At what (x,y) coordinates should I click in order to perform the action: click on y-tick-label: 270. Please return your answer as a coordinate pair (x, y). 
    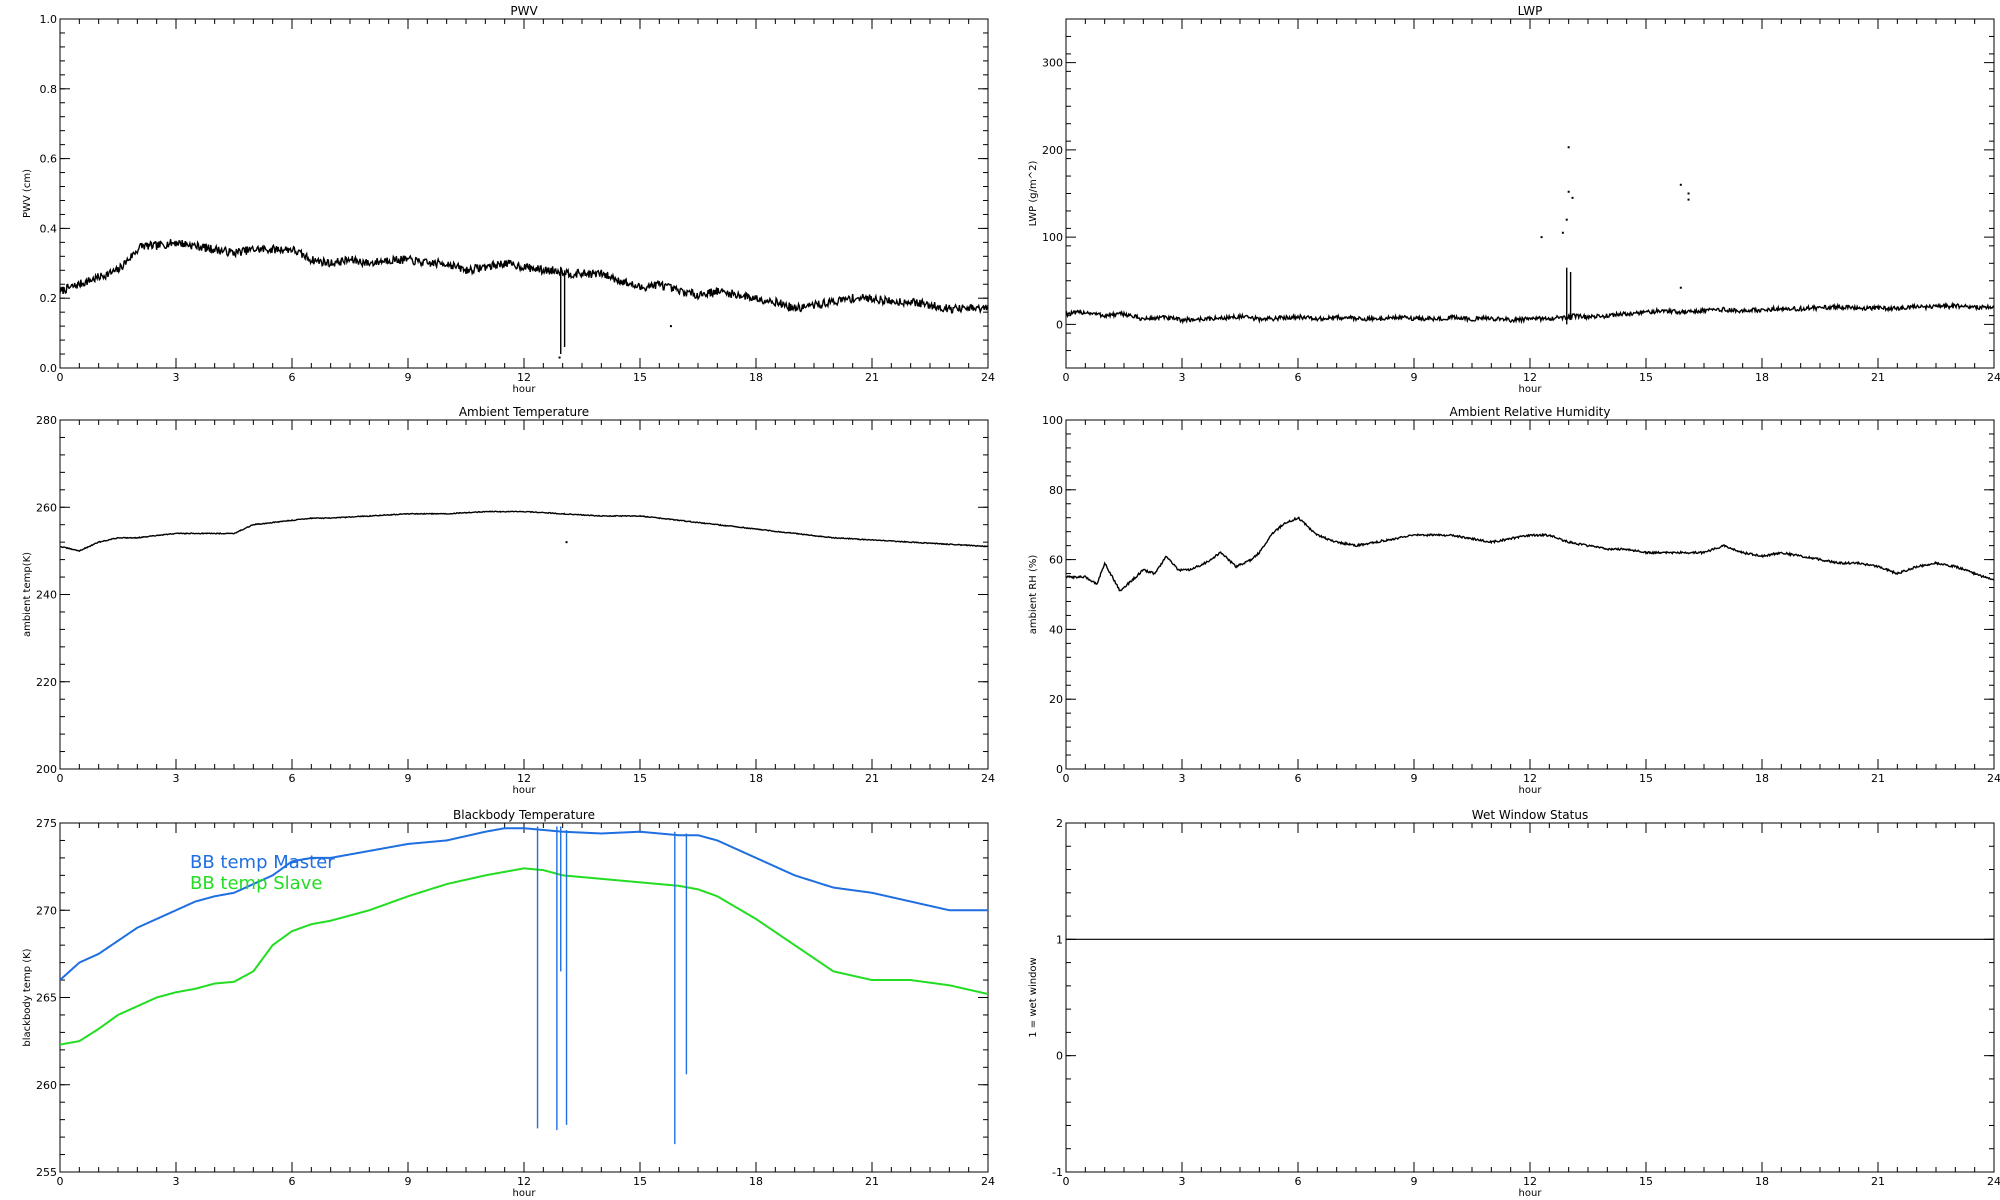
    Looking at the image, I should click on (46, 910).